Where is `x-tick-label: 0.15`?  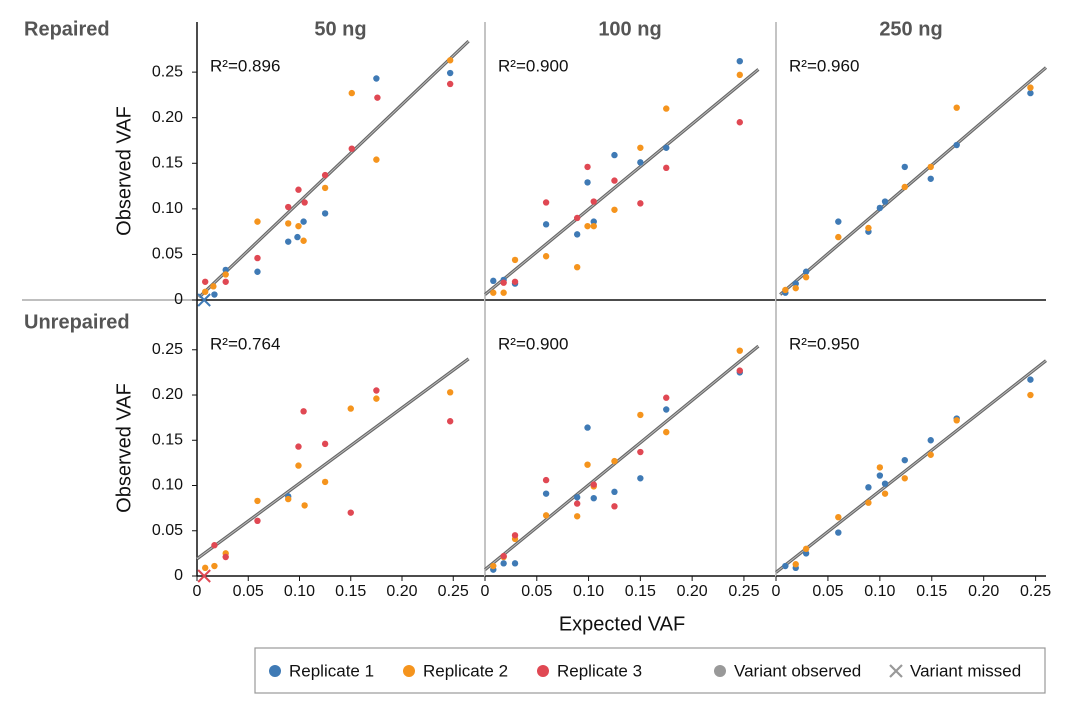 x-tick-label: 0.15 is located at coordinates (640, 591).